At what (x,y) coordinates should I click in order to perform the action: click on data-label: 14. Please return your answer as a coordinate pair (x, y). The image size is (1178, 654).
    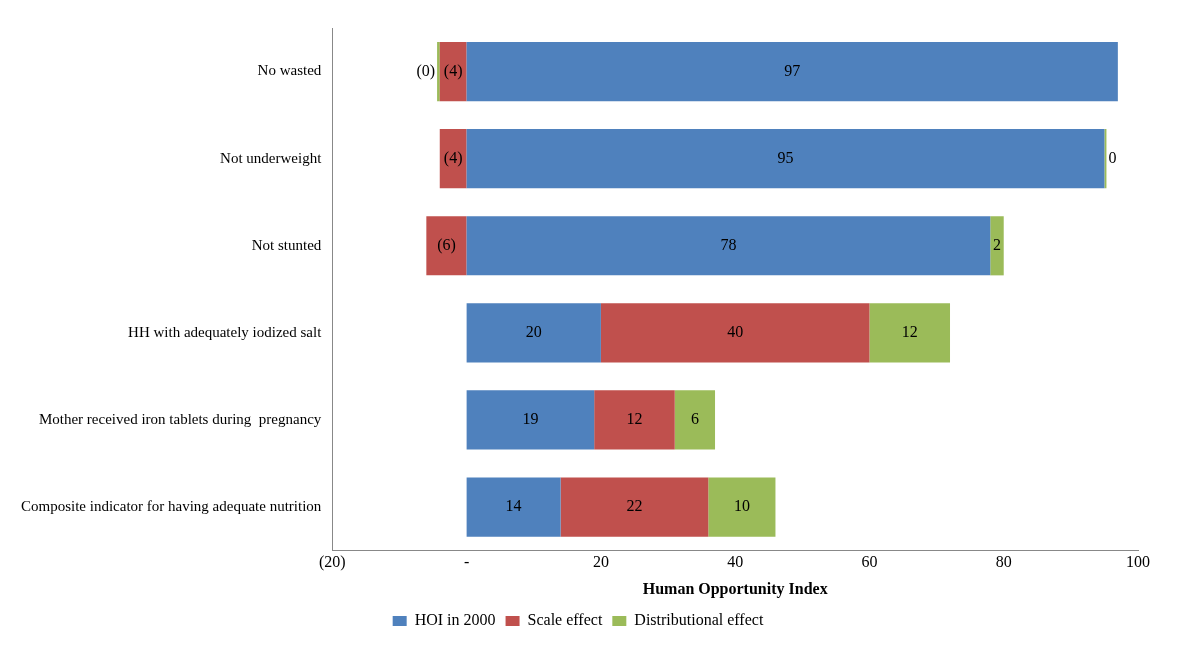
    Looking at the image, I should click on (513, 506).